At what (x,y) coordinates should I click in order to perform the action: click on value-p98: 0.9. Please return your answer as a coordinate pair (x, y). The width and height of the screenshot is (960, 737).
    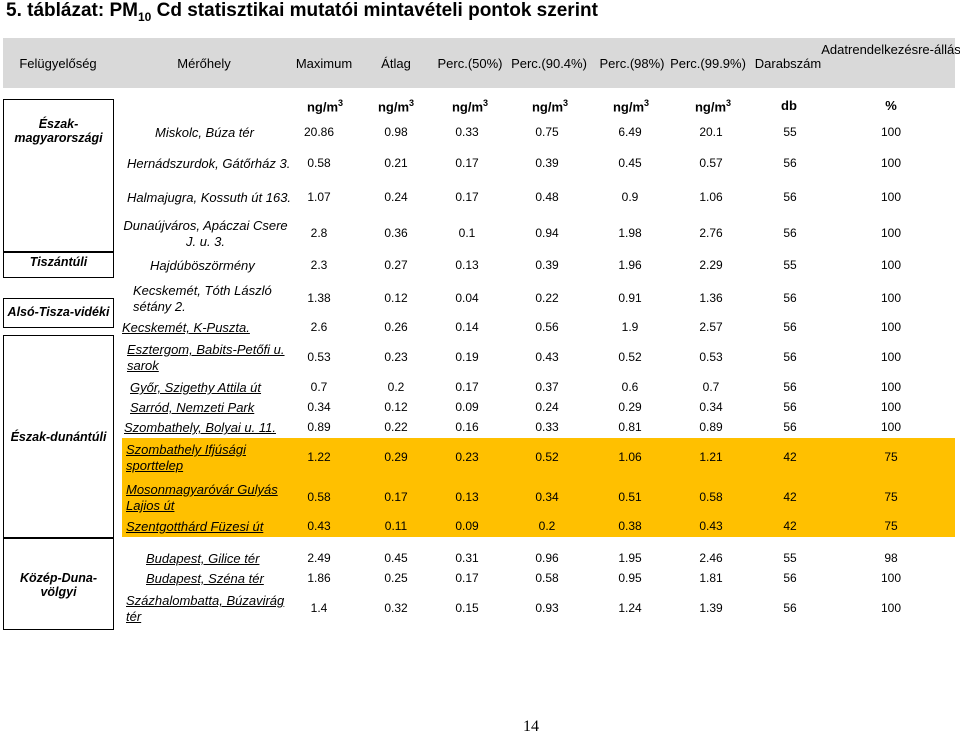
    Looking at the image, I should click on (630, 197).